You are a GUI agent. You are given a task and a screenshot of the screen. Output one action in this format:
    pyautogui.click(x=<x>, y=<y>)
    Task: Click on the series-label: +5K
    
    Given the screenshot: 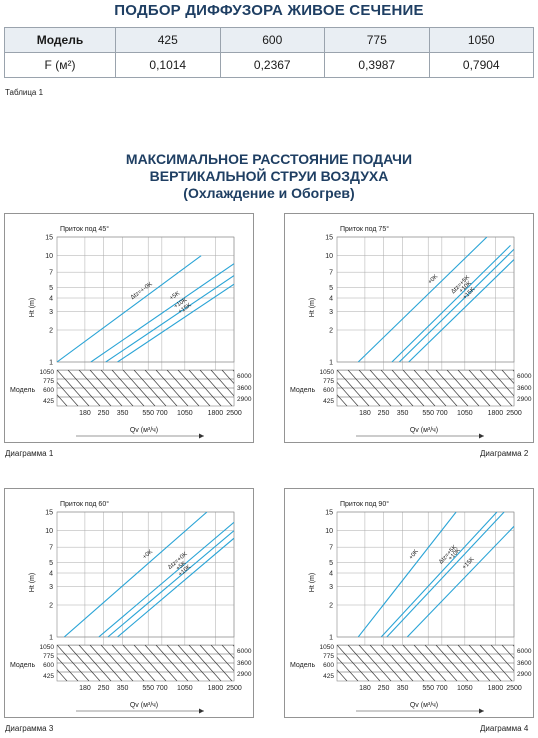 What is the action you would take?
    pyautogui.click(x=181, y=567)
    